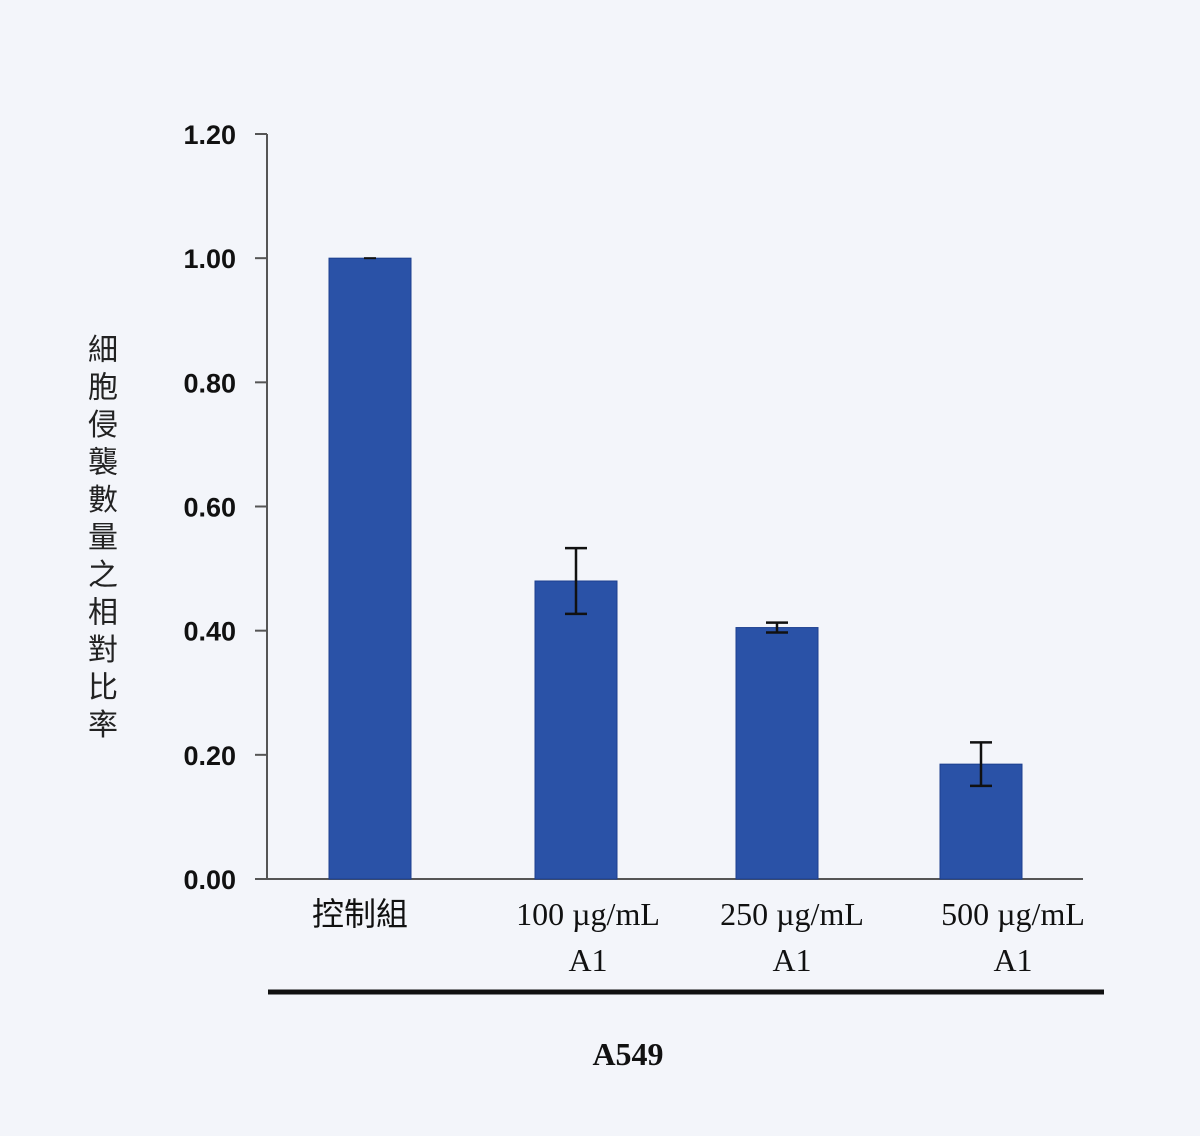  What do you see at coordinates (209, 632) in the screenshot?
I see `y-tick-label: 0.40` at bounding box center [209, 632].